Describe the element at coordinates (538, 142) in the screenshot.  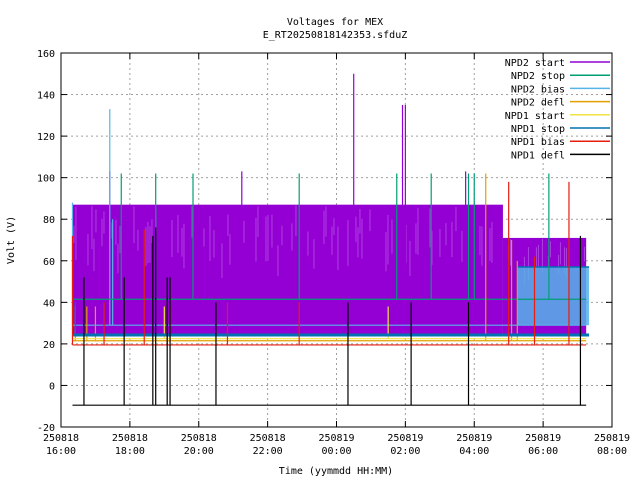
I see `legend-label: NPD1 bias` at that location.